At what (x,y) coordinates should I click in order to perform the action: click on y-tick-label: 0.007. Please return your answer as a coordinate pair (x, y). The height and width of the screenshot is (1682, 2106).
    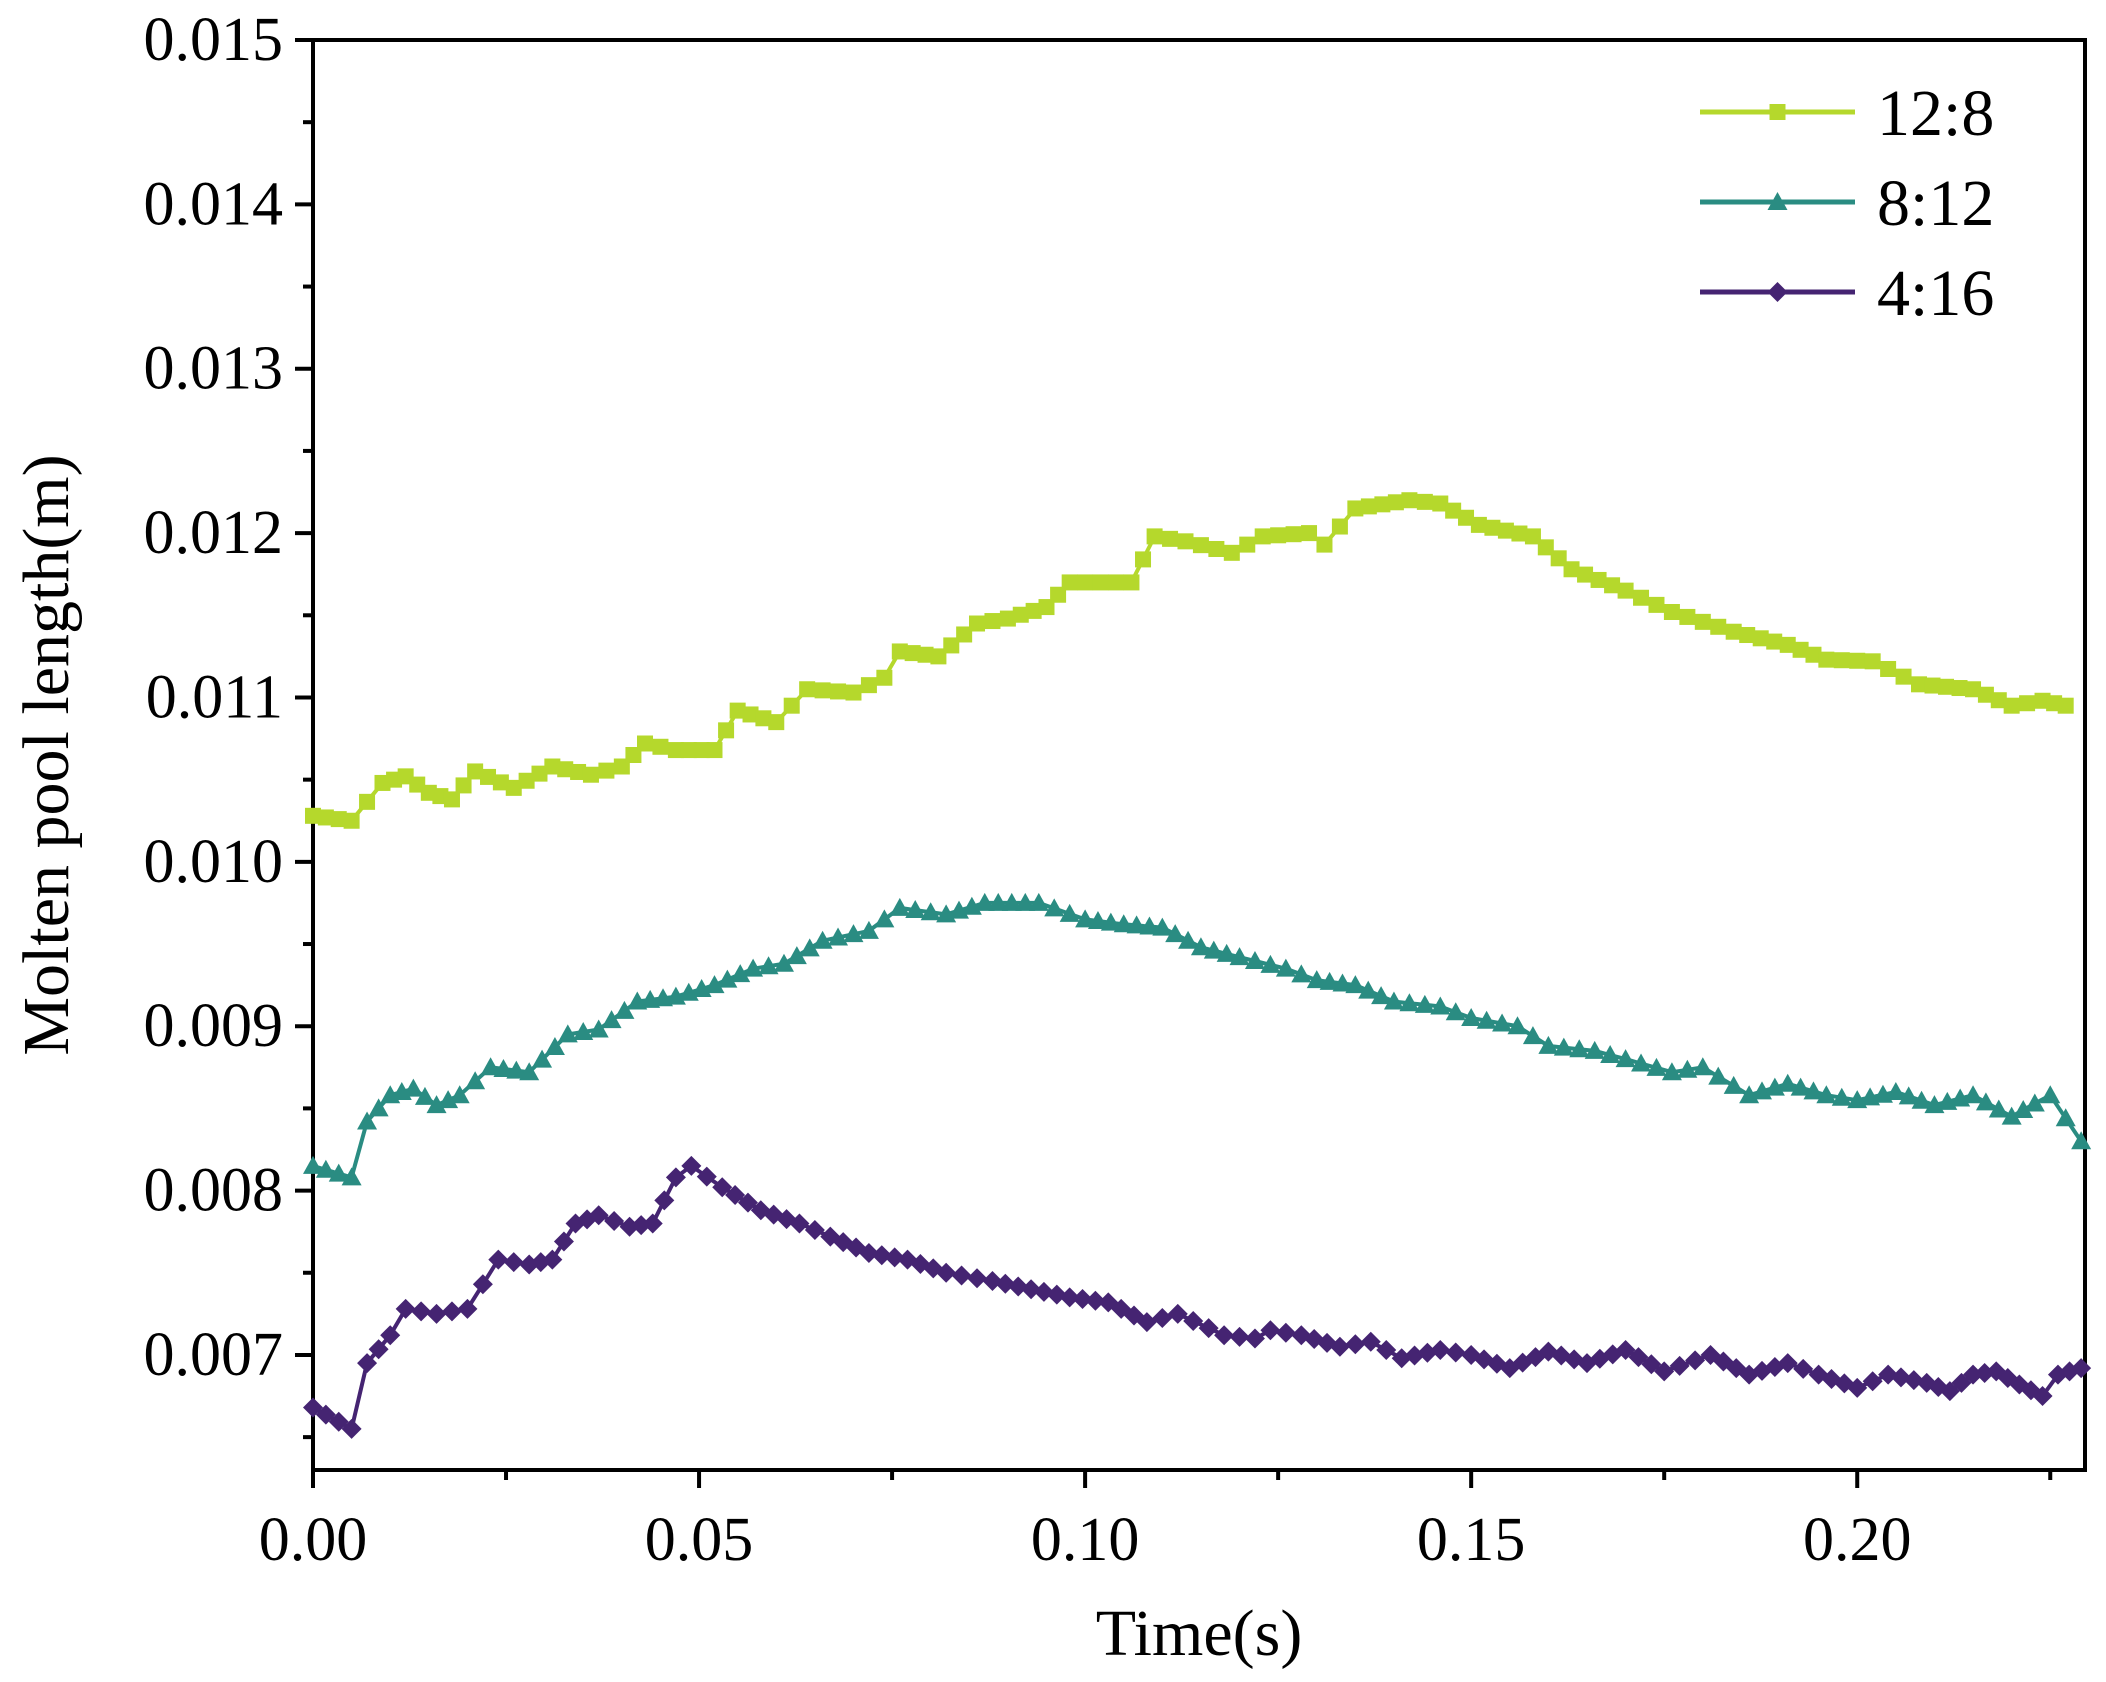
    Looking at the image, I should click on (214, 1355).